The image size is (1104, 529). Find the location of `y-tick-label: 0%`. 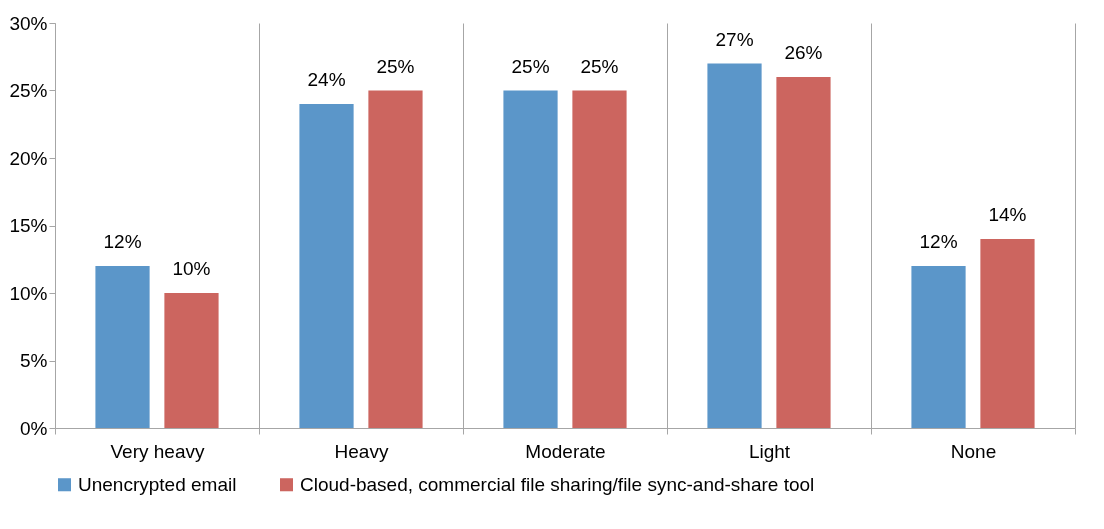

y-tick-label: 0% is located at coordinates (34, 428).